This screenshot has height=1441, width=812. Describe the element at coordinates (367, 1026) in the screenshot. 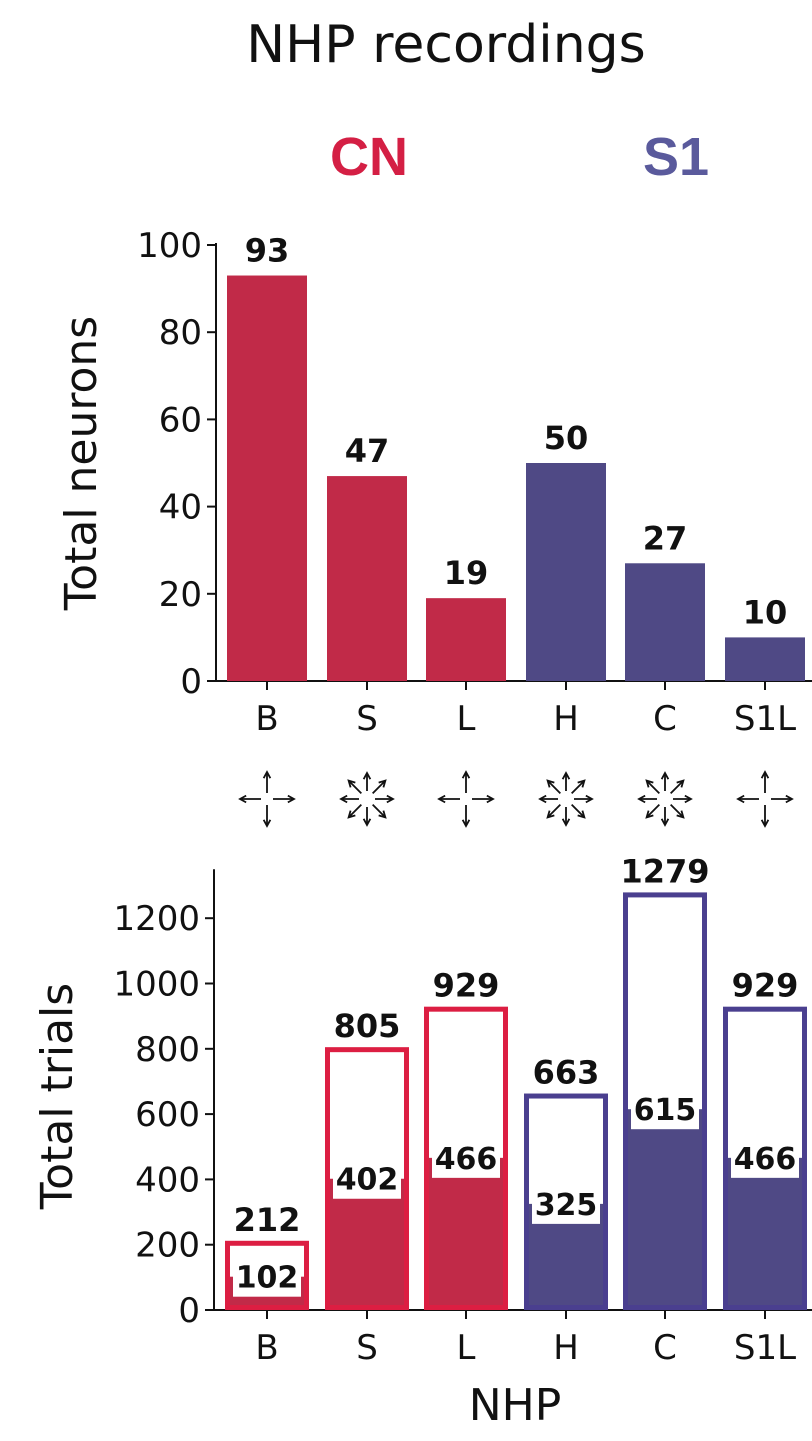

I see `bar-total-value-label: 805` at that location.